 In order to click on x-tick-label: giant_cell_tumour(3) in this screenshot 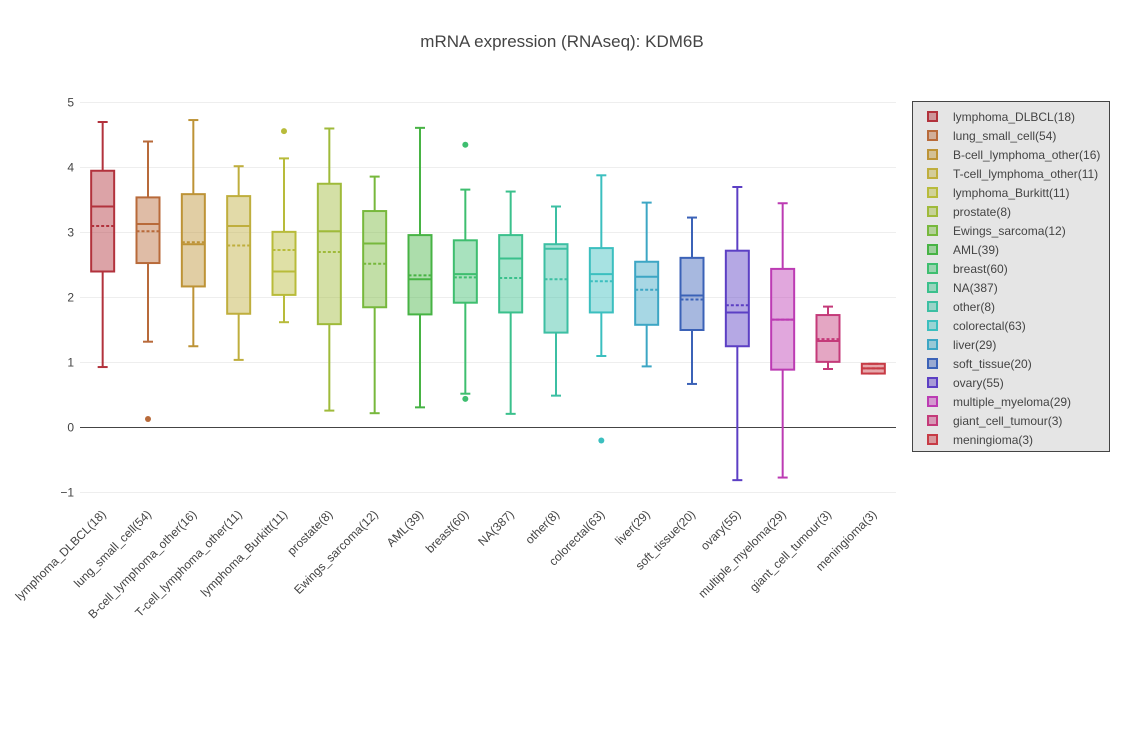, I will do `click(790, 550)`.